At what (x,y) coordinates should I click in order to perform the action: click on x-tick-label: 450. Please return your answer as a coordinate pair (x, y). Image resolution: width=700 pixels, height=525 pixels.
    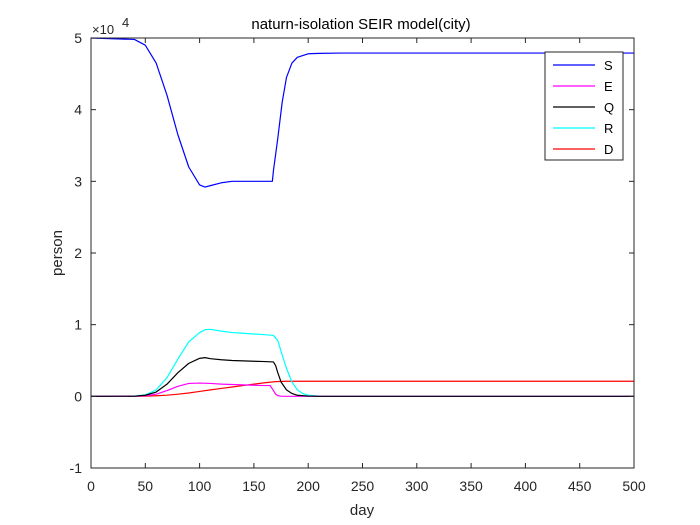
    Looking at the image, I should click on (580, 486).